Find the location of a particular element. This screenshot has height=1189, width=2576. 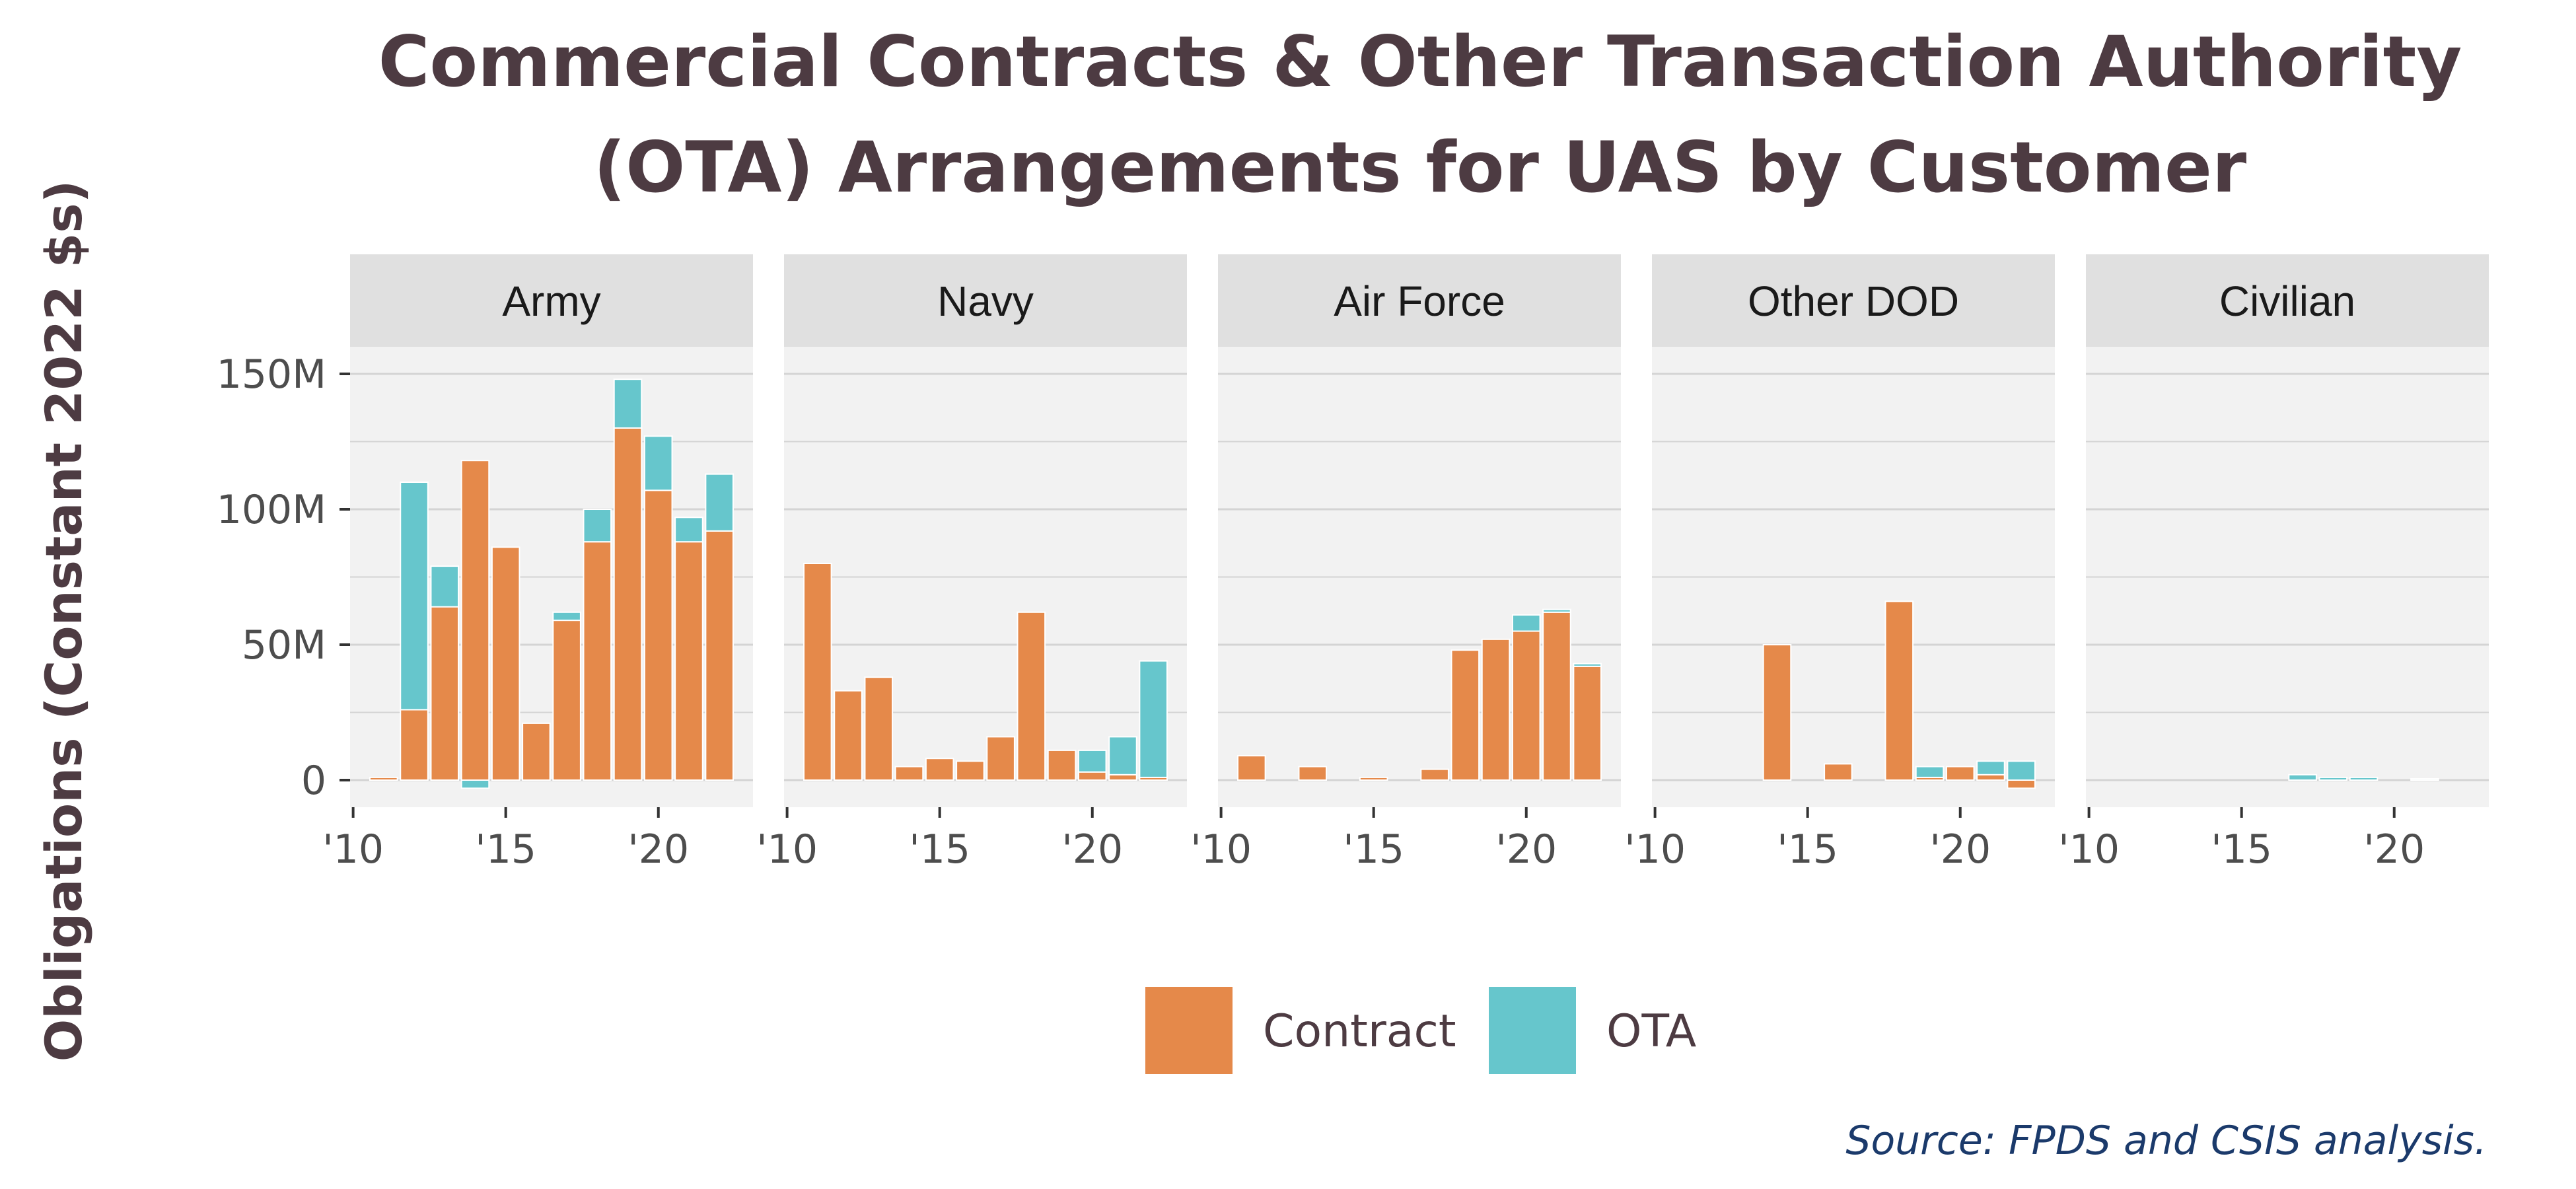

bar-other-dod-contract-2016 is located at coordinates (1838, 772).